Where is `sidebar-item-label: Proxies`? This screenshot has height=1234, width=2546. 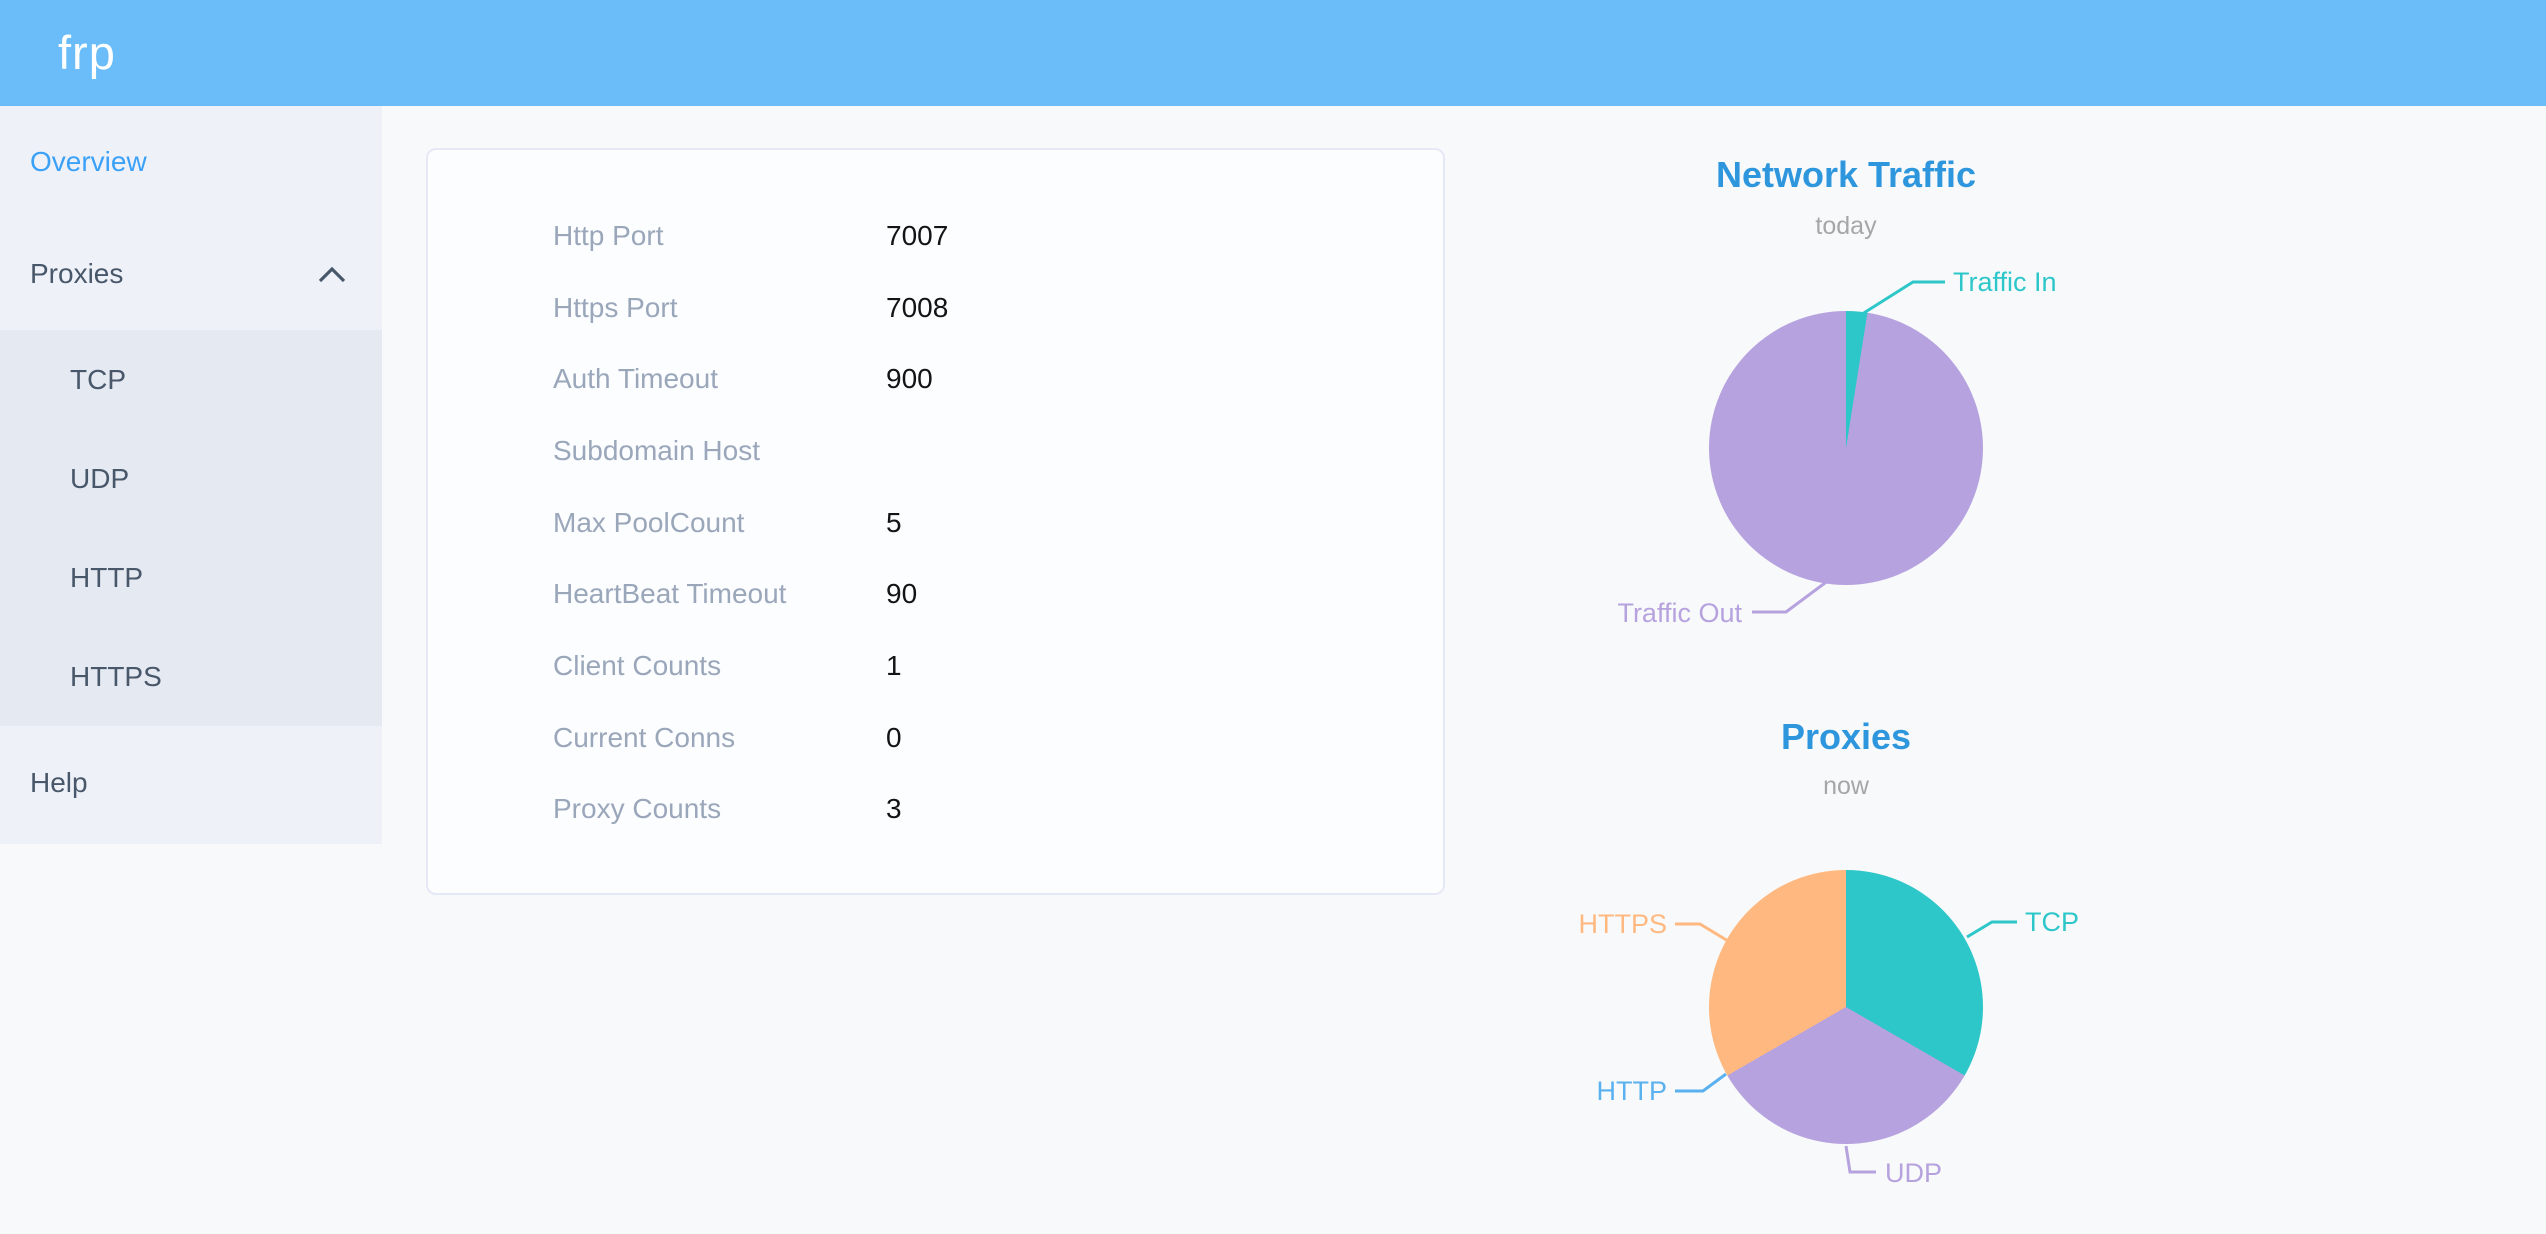 sidebar-item-label: Proxies is located at coordinates (77, 273).